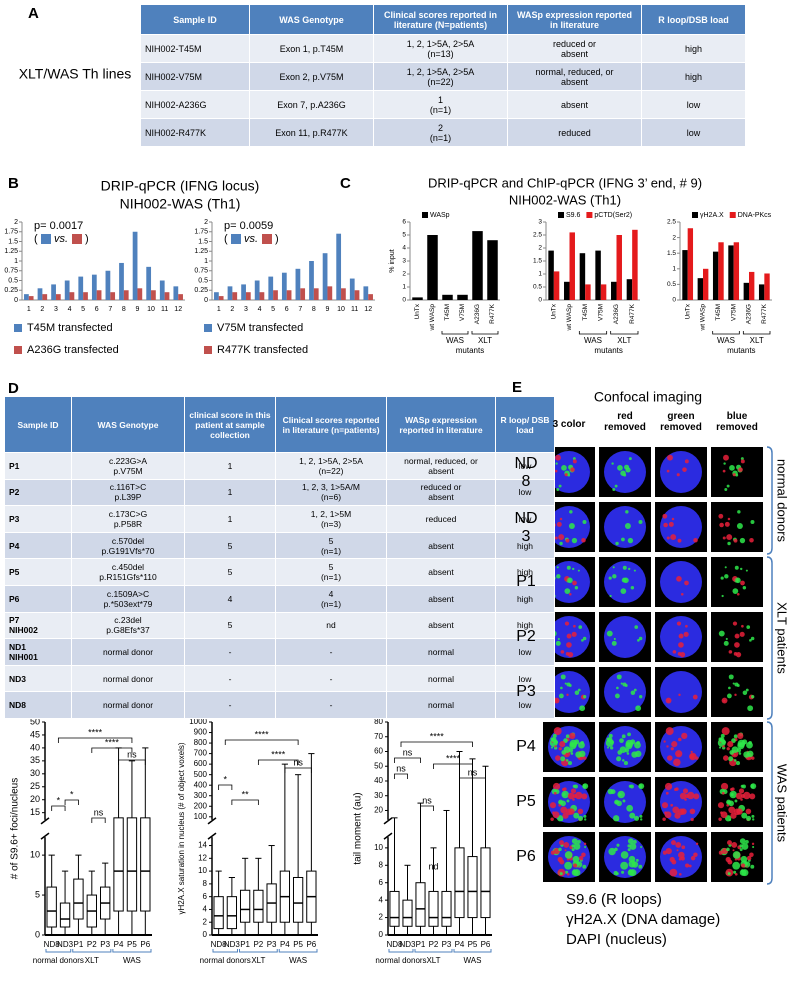 The height and width of the screenshot is (983, 792). Describe the element at coordinates (11, 271) in the screenshot. I see `y-tick-label: 0.75` at that location.